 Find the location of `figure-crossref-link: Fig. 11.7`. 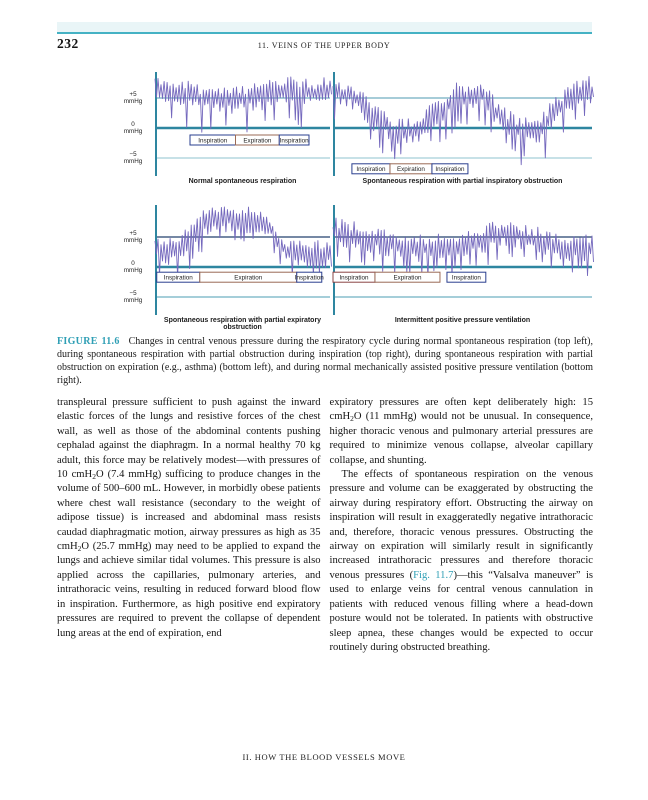

figure-crossref-link: Fig. 11.7 is located at coordinates (433, 575).